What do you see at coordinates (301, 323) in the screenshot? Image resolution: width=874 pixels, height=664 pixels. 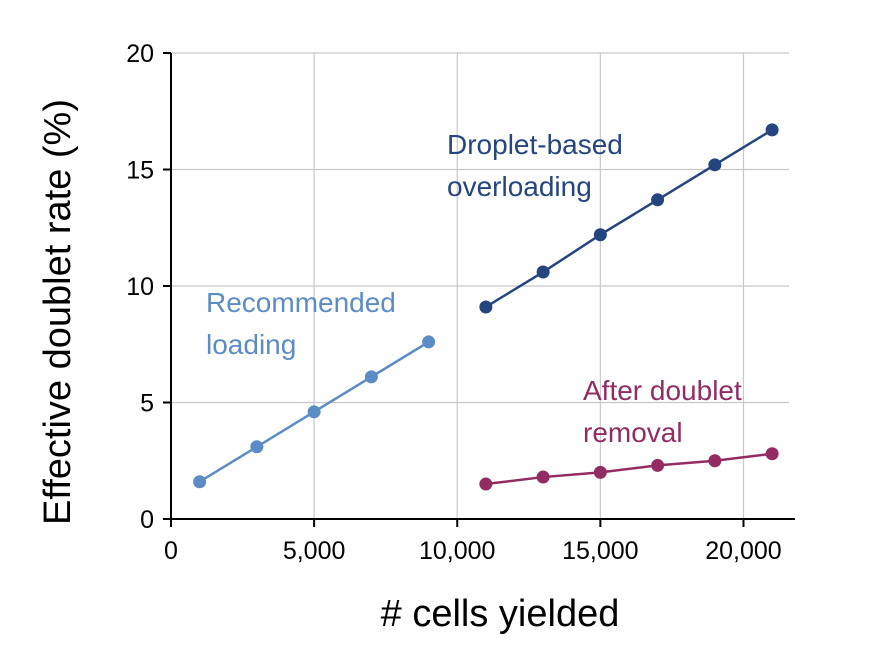 I see `series-label-recommended: Recommended loading` at bounding box center [301, 323].